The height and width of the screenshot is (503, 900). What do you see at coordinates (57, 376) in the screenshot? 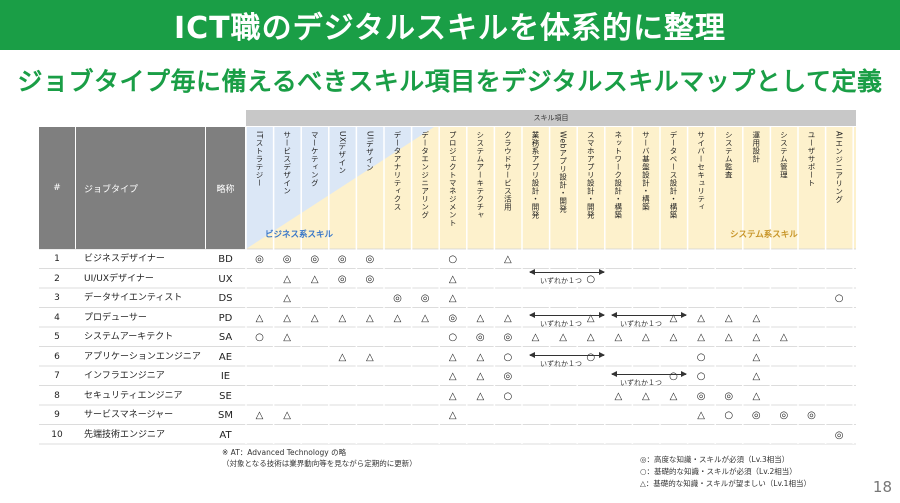
I see `row-number: 7` at bounding box center [57, 376].